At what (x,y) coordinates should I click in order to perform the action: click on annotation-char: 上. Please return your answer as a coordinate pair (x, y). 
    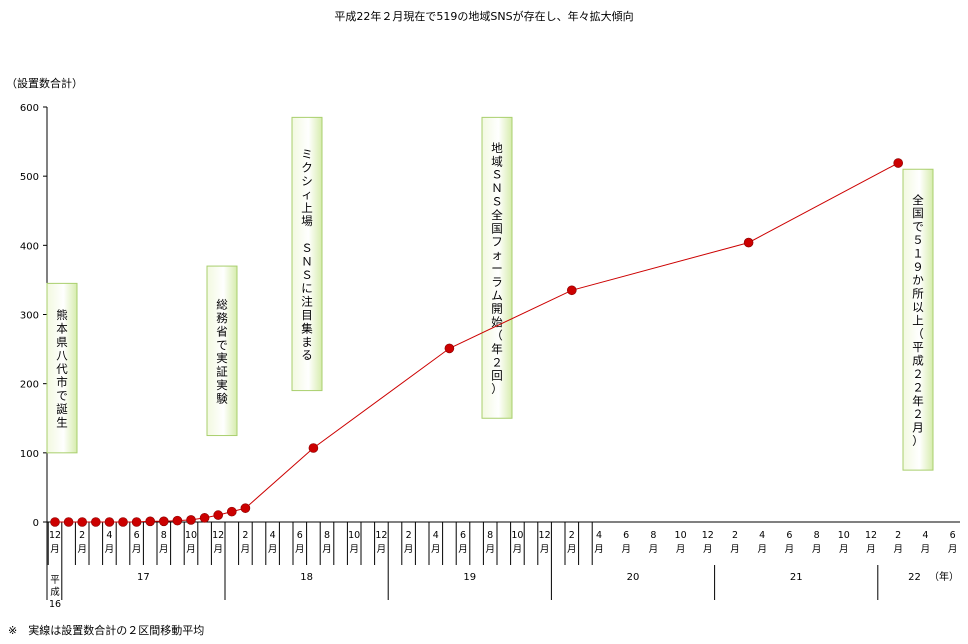
    Looking at the image, I should click on (307, 208).